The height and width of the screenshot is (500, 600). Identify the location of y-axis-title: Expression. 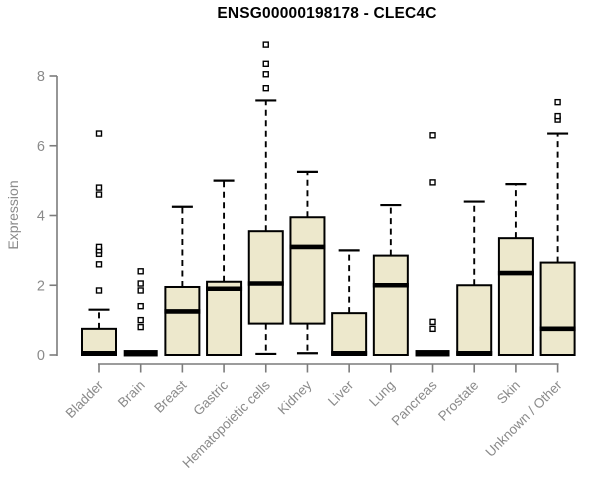
(13, 215).